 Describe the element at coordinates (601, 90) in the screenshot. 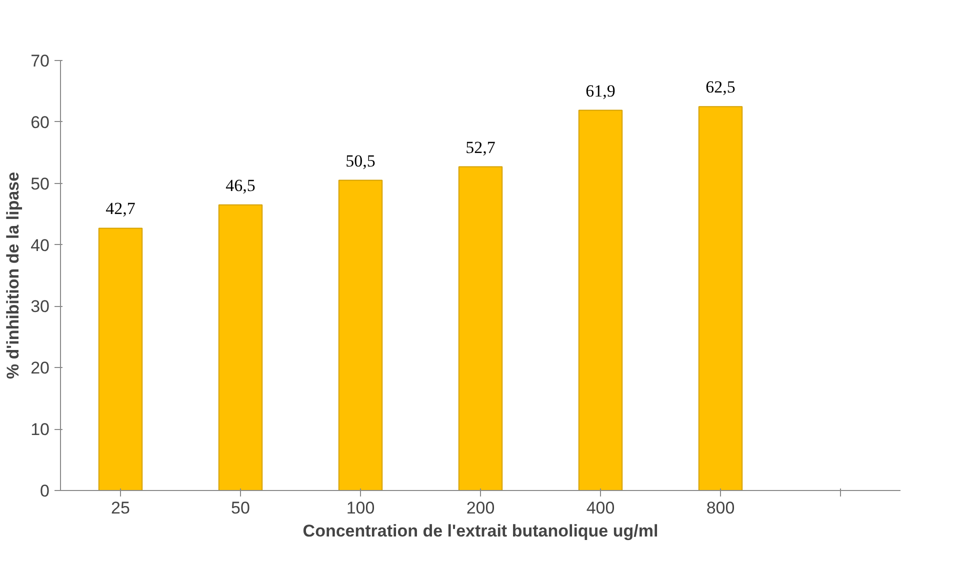

I see `data-label: 61,9` at that location.